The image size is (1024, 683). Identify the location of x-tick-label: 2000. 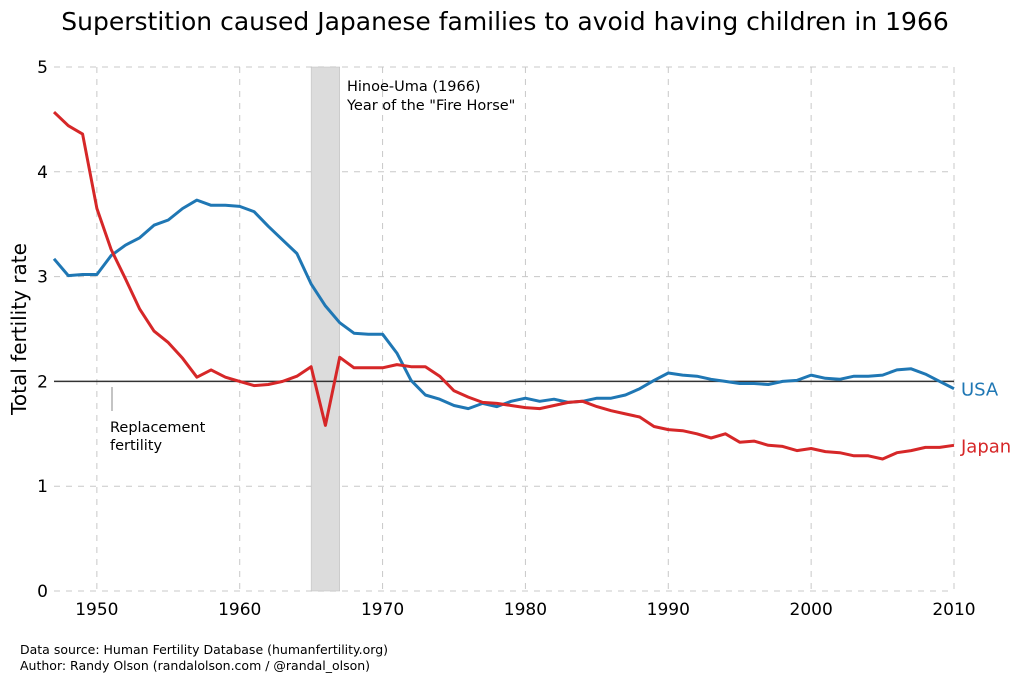
(811, 610).